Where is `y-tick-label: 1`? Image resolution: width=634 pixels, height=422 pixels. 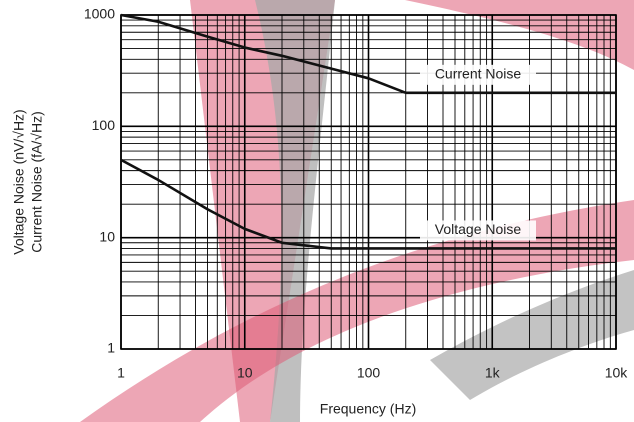 y-tick-label: 1 is located at coordinates (111, 348).